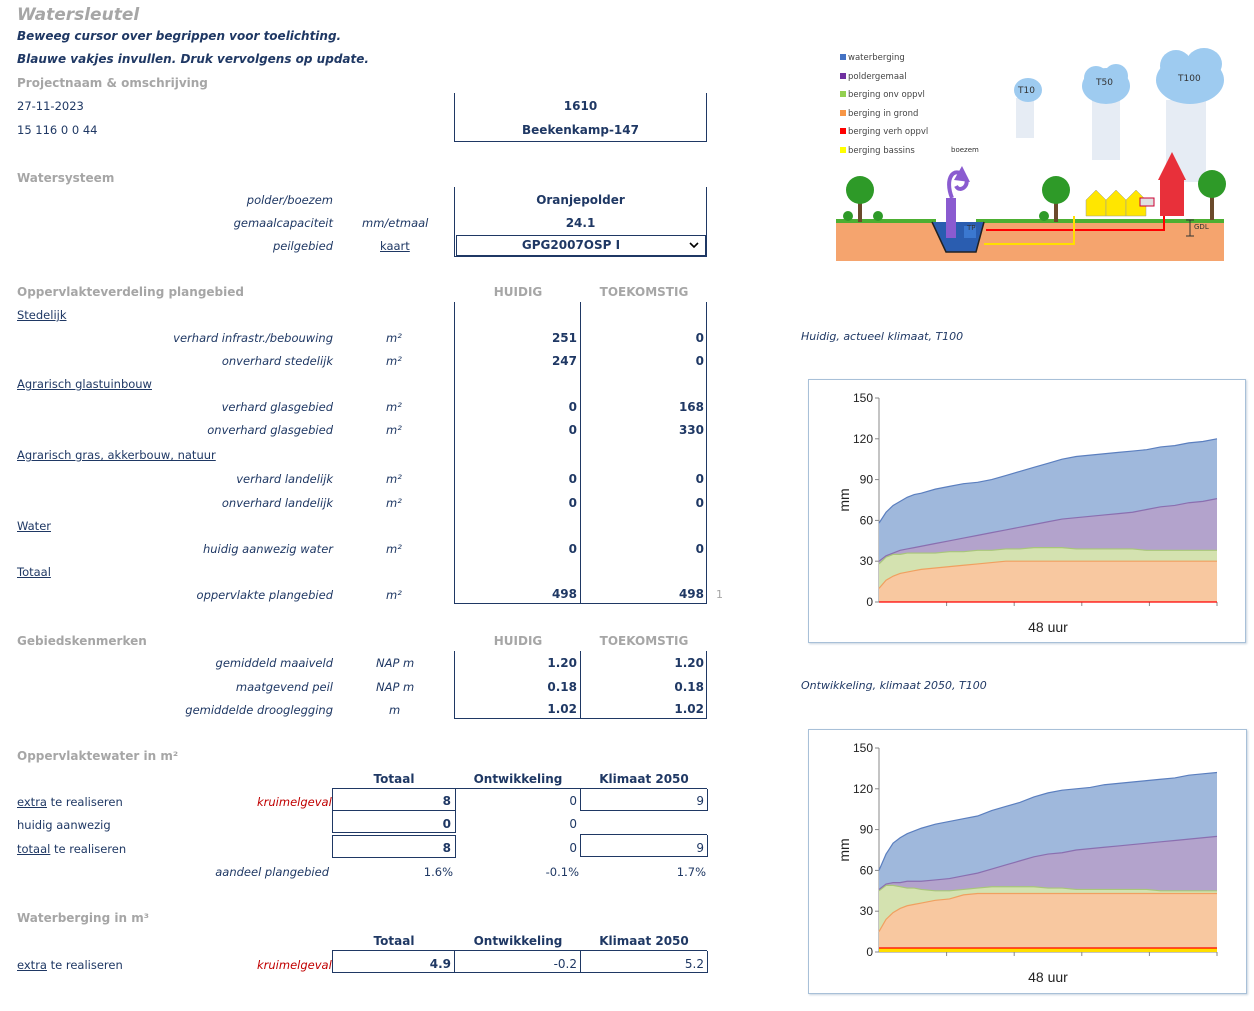 The width and height of the screenshot is (1254, 1011). I want to click on opp-row6-huidig: 0, so click(572, 503).